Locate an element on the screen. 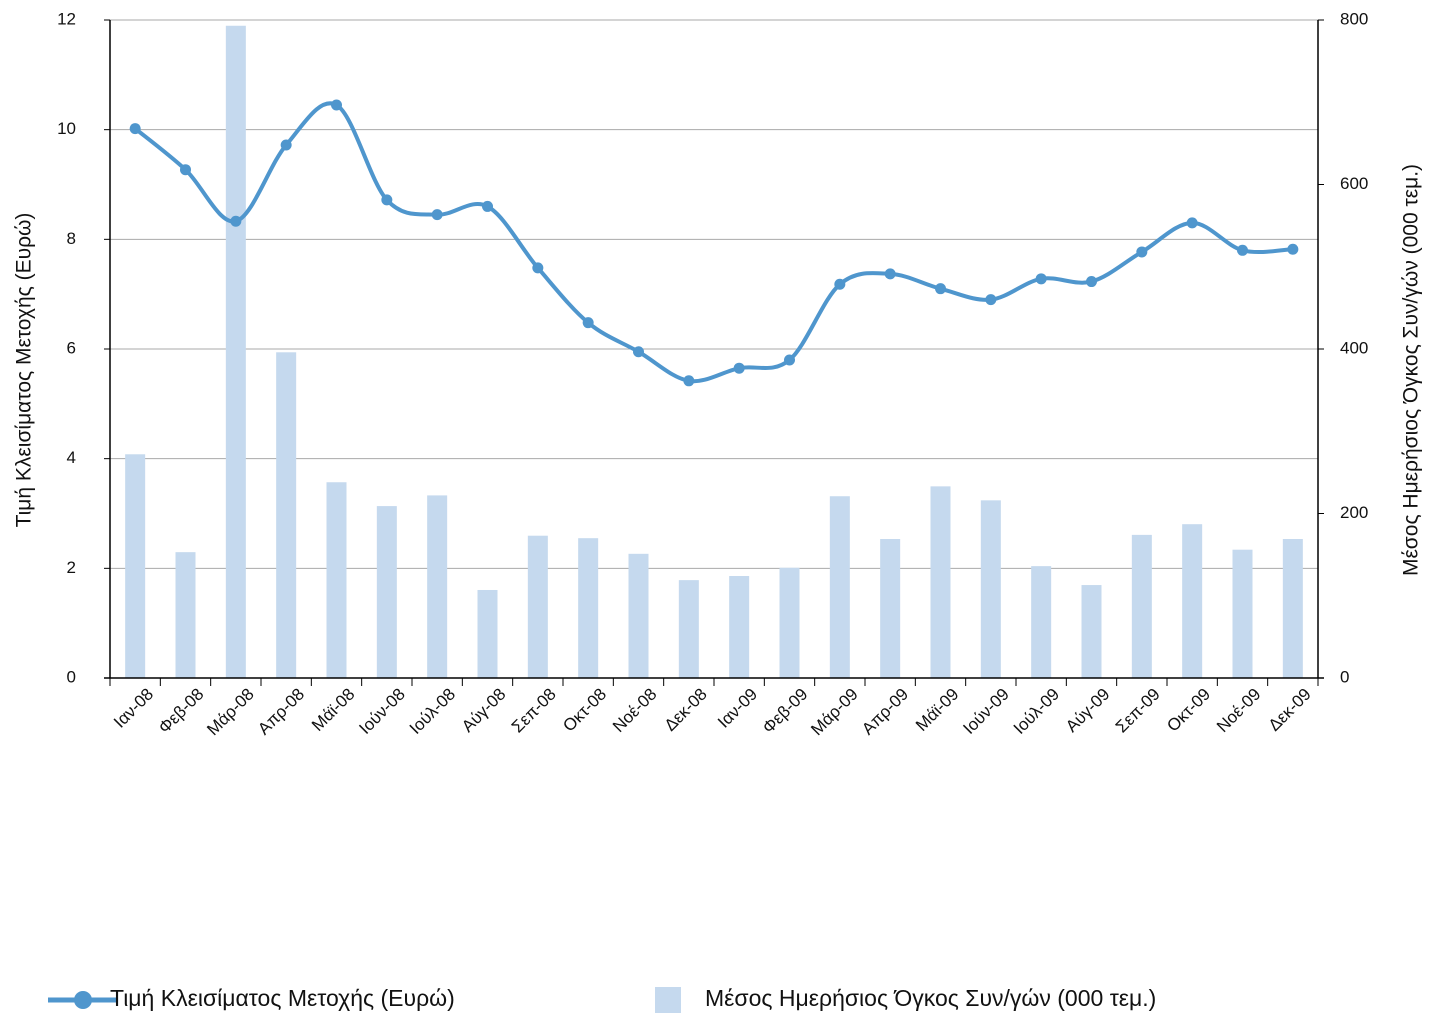  x-tick-label: Μάϊ-09 is located at coordinates (937, 710).